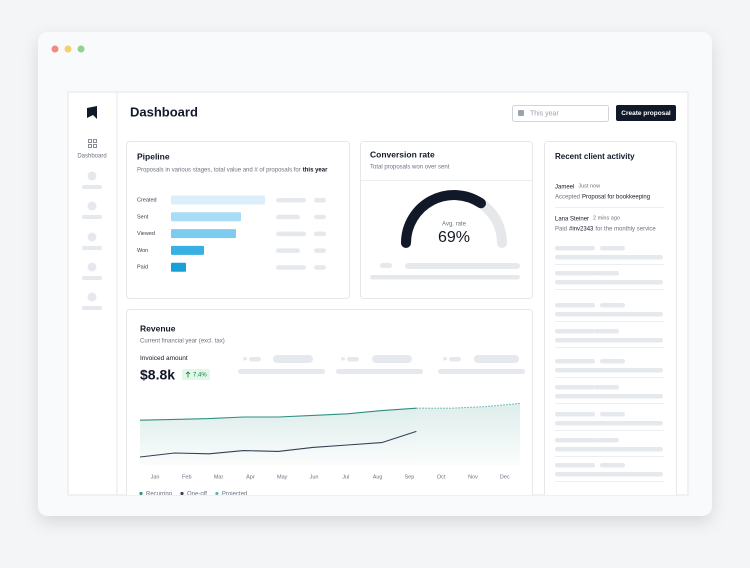  I want to click on activity-meta: Jameel Just now, so click(577, 187).